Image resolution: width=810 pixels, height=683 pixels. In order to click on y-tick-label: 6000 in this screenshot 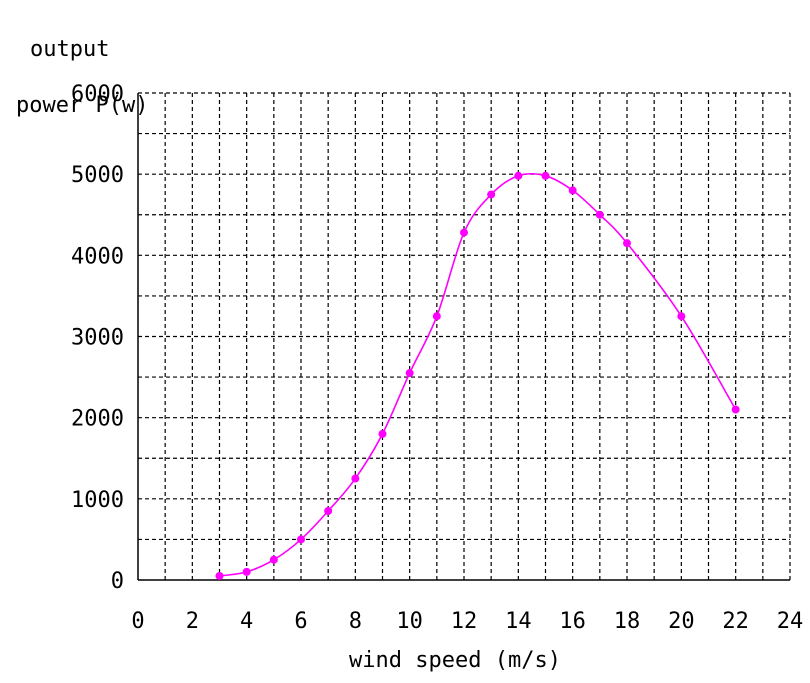, I will do `click(97, 94)`.